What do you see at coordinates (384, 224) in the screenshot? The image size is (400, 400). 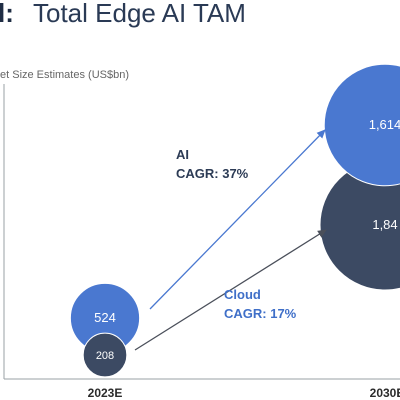 I see `ai-value-label-2030e: 1,84` at bounding box center [384, 224].